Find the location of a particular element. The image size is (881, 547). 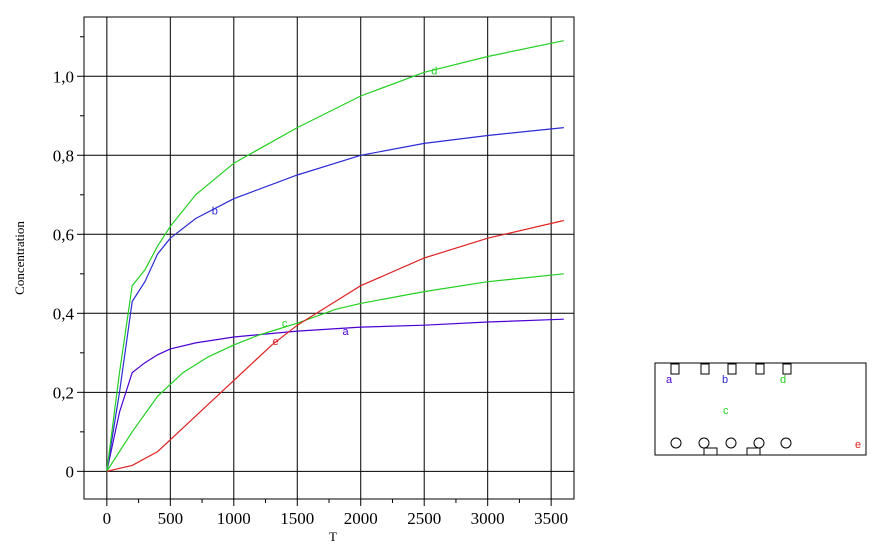

series-label-a: a is located at coordinates (345, 332).